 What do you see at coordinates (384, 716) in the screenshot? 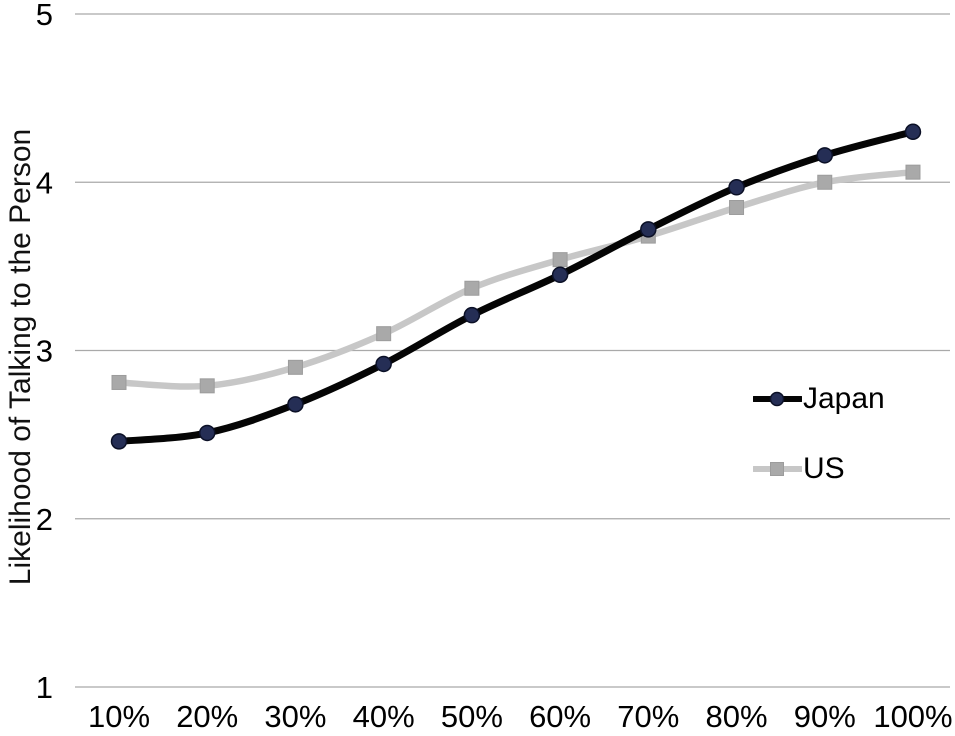
I see `x-tick-label-40%: 40%` at bounding box center [384, 716].